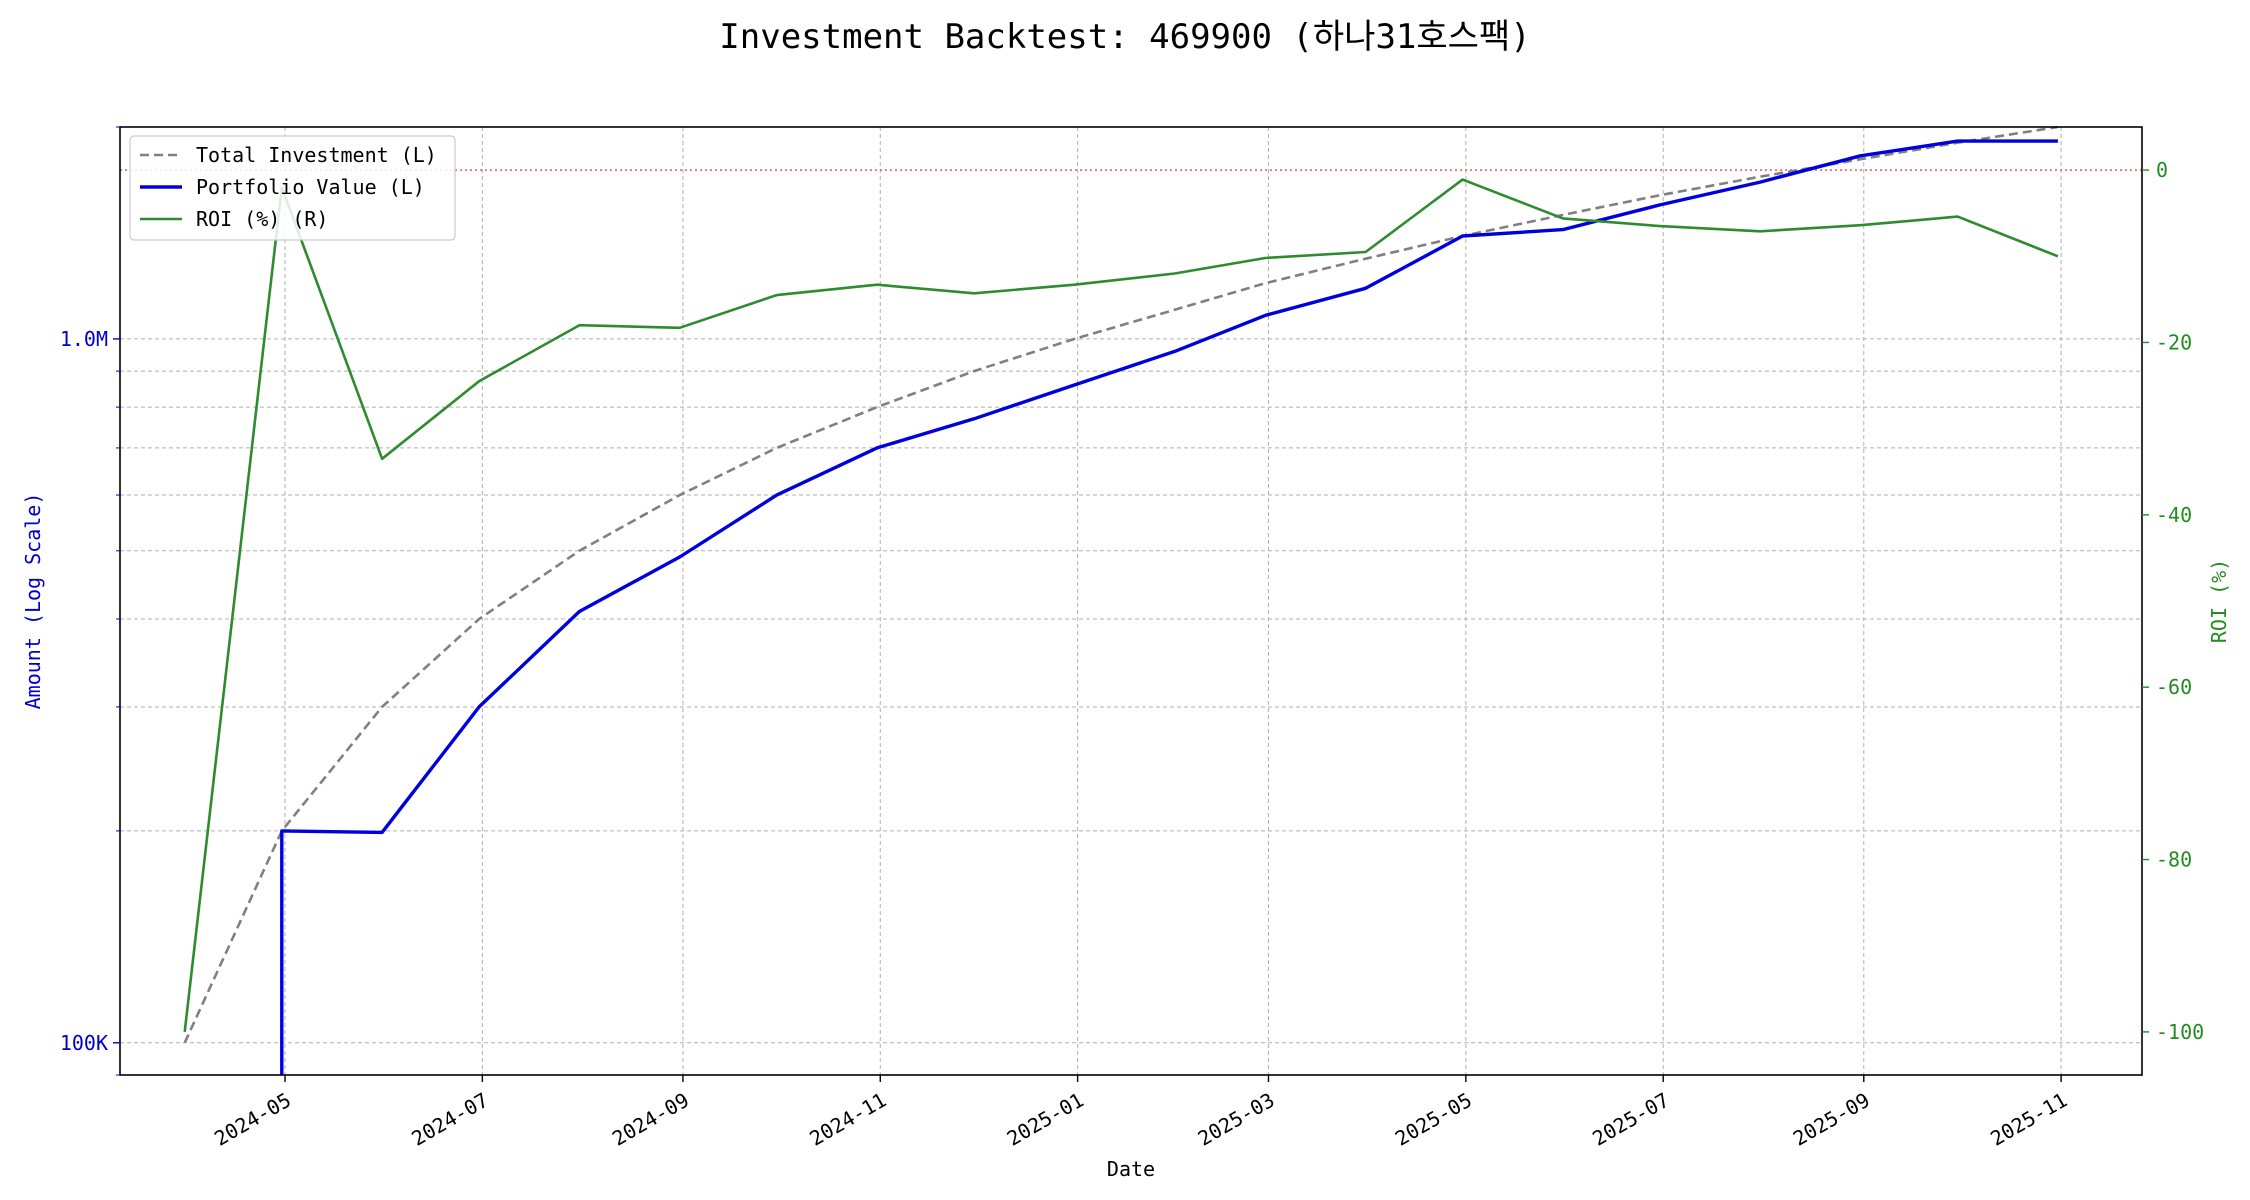  What do you see at coordinates (2174, 687) in the screenshot?
I see `right-y-tick-label: -60` at bounding box center [2174, 687].